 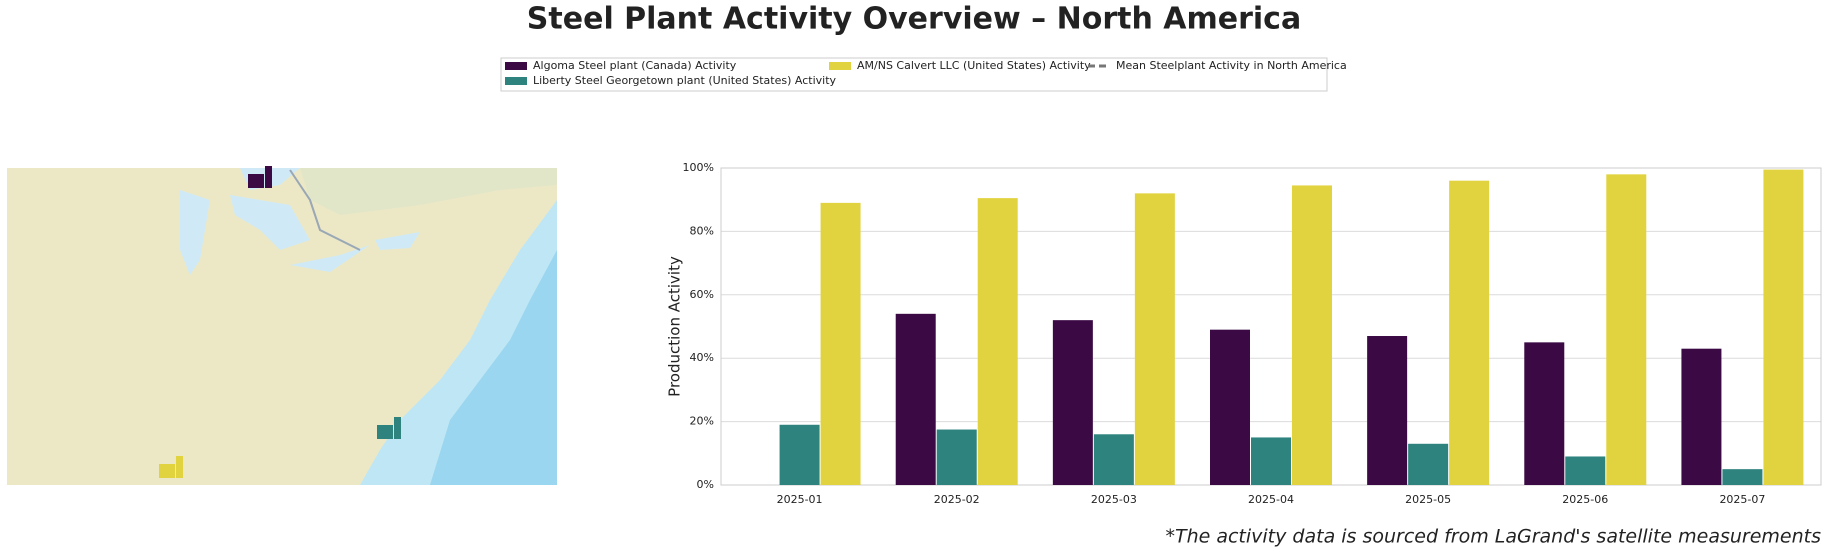 What do you see at coordinates (1114, 499) in the screenshot?
I see `x-tick-label: 2025-03` at bounding box center [1114, 499].